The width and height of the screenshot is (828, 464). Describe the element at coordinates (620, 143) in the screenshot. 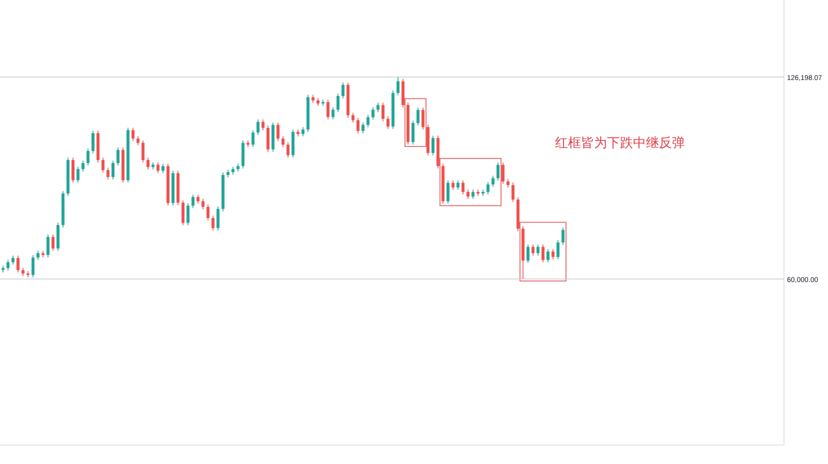

I see `annotation: 红框皆为下跌中继反弹` at that location.